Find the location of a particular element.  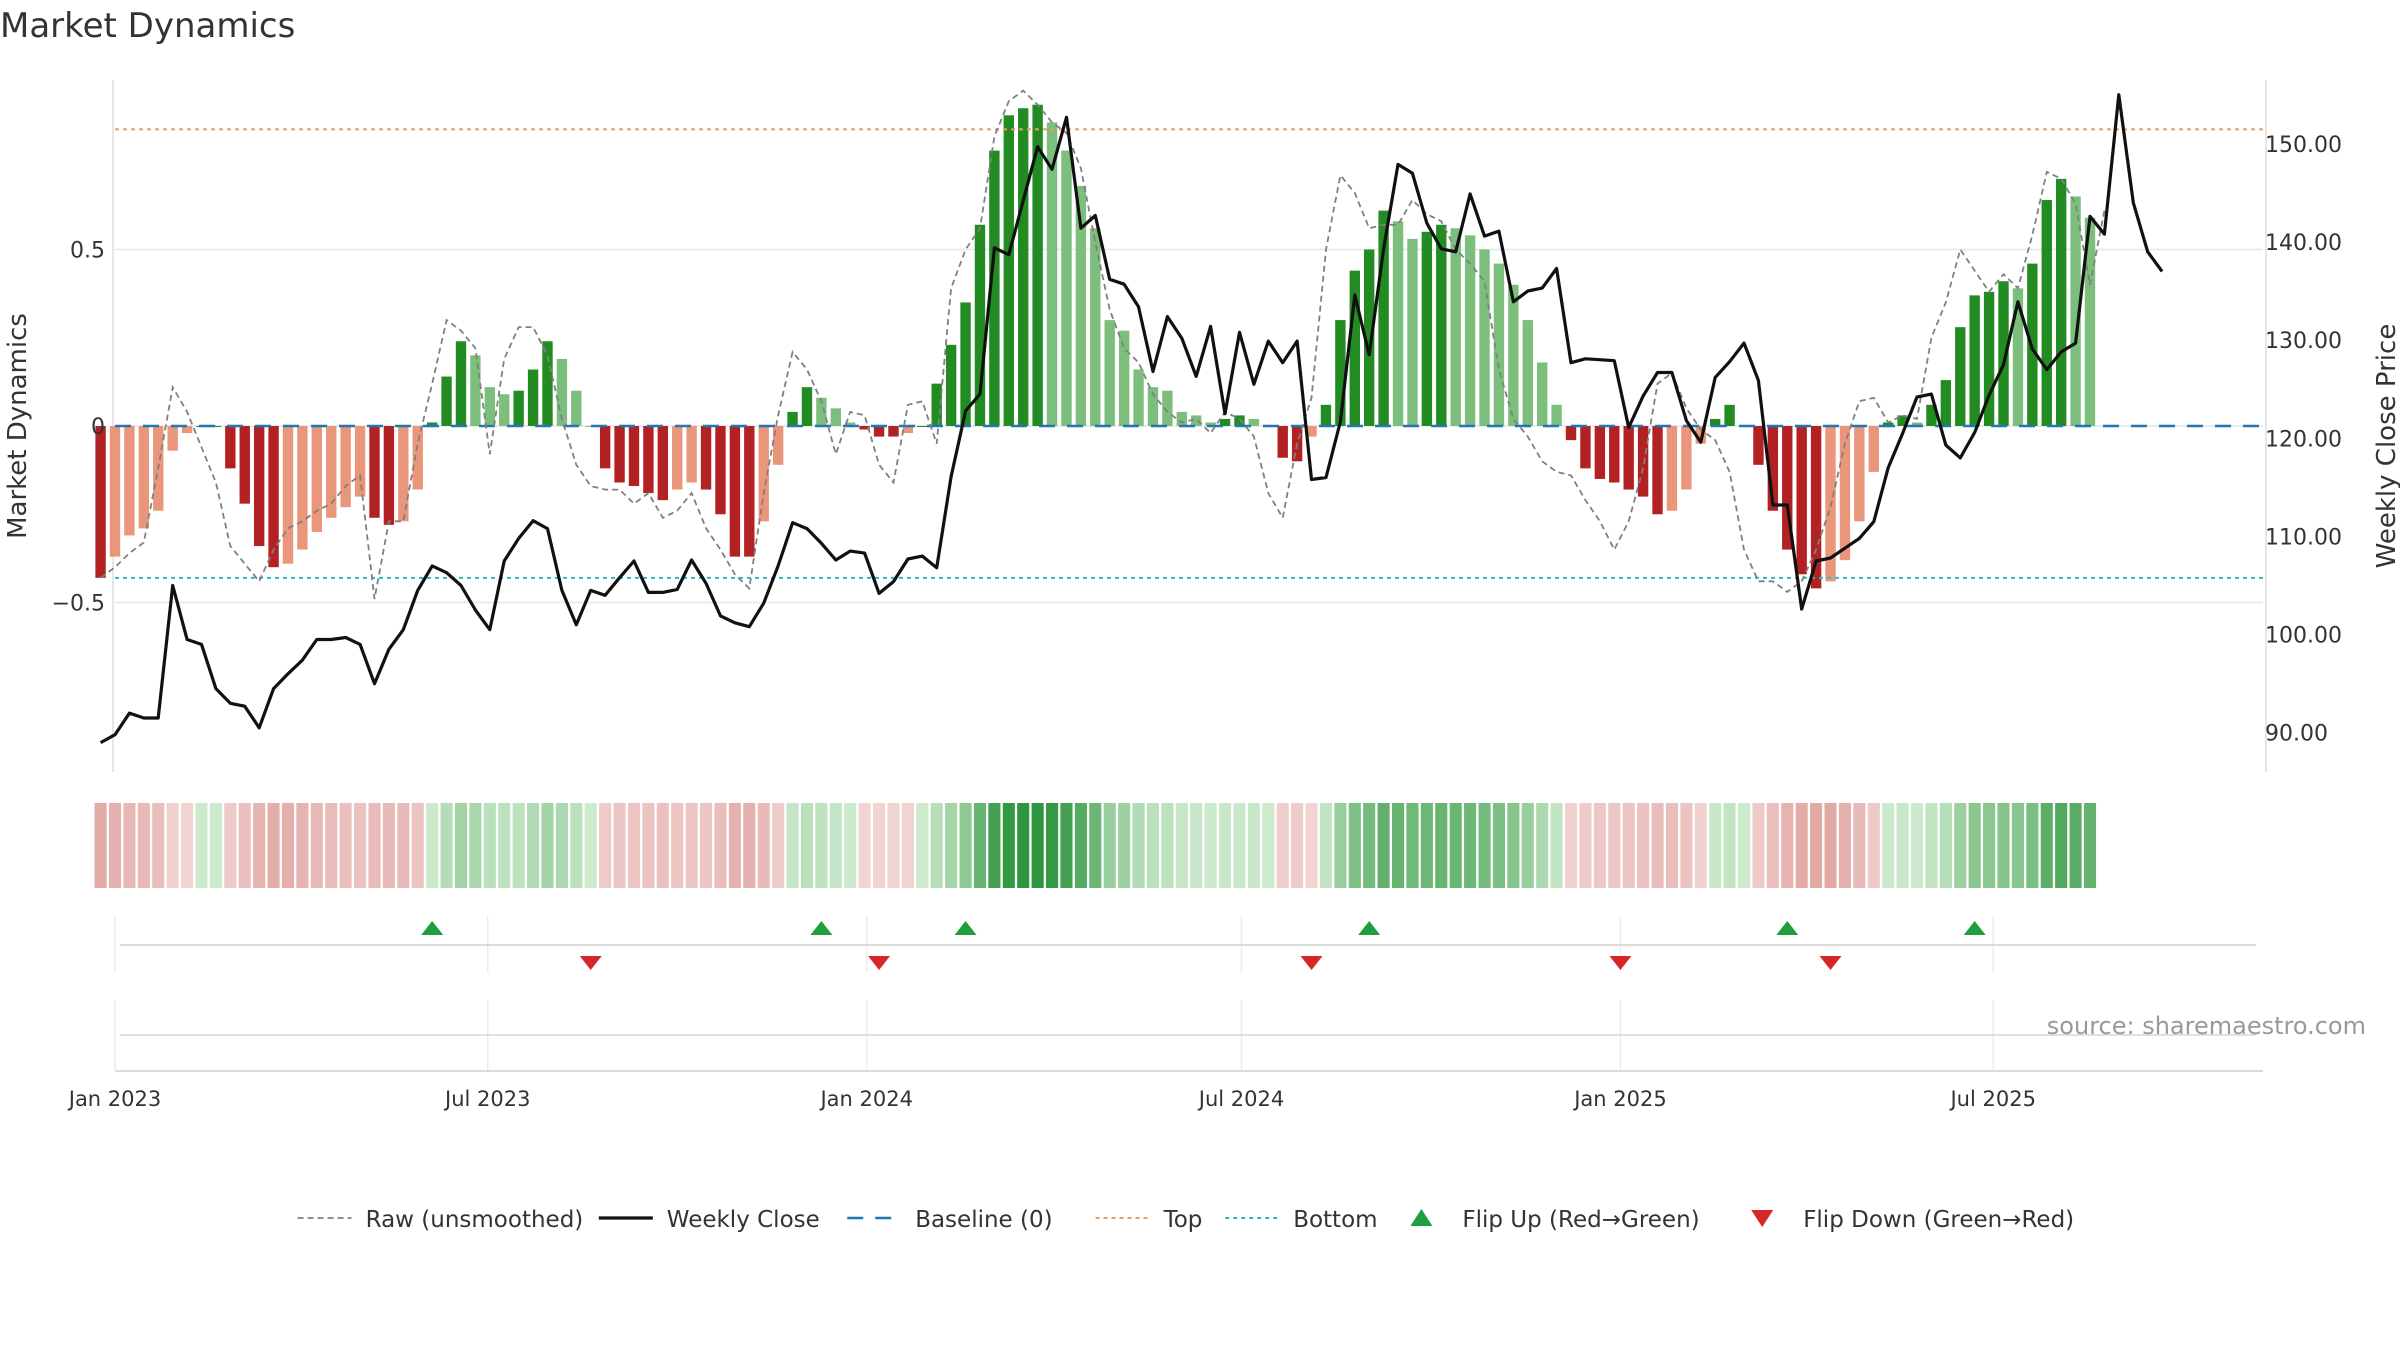

flip-down-marker is located at coordinates (879, 963).